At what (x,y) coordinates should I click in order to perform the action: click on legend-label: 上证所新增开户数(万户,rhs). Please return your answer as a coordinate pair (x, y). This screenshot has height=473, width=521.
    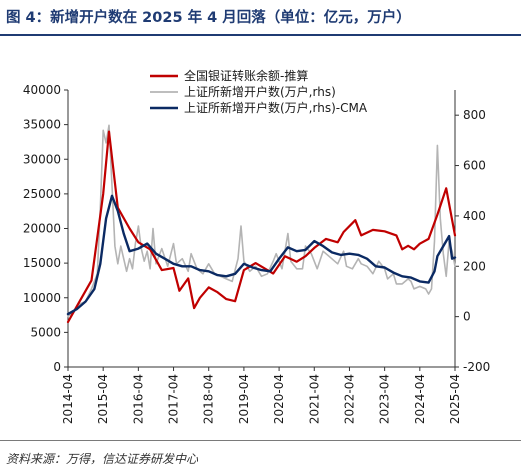
    Looking at the image, I should click on (260, 91).